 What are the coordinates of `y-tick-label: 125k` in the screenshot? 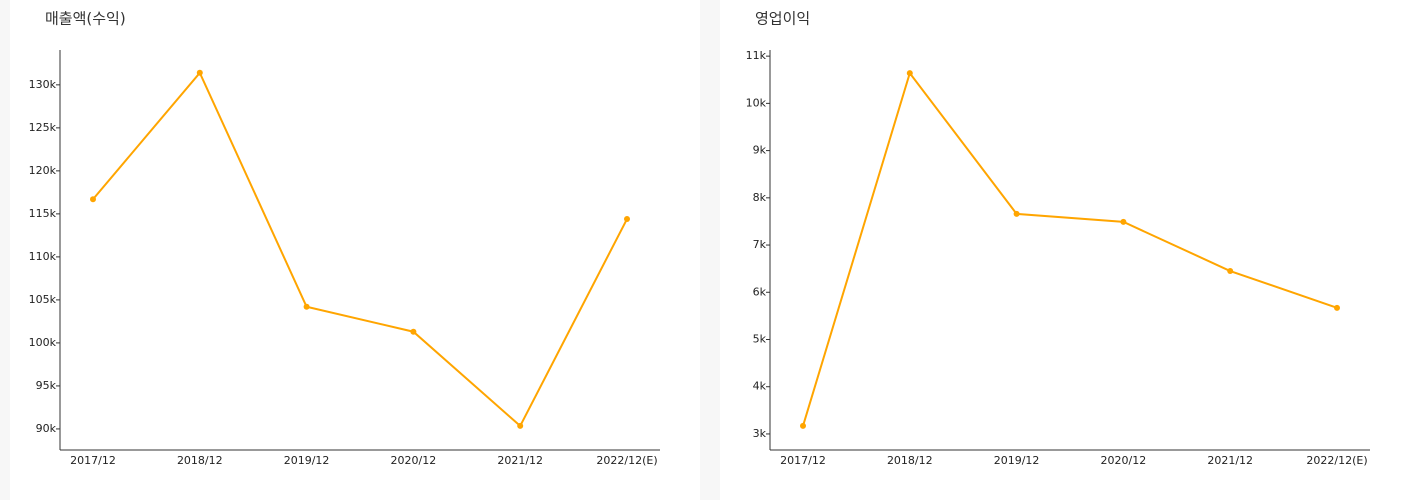 It's located at (43, 127).